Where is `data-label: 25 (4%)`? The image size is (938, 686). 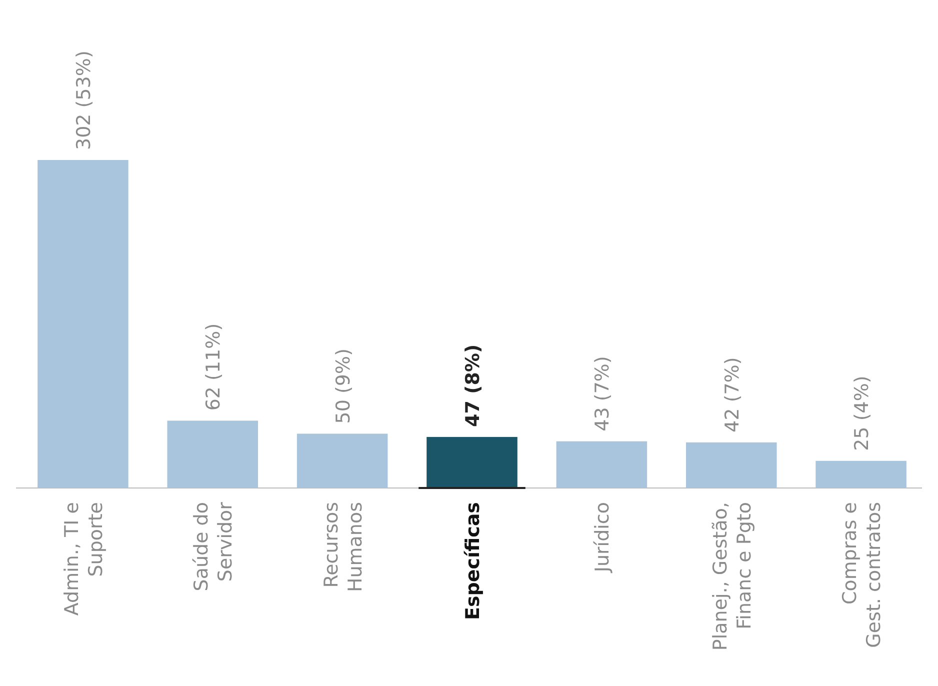 data-label: 25 (4%) is located at coordinates (862, 413).